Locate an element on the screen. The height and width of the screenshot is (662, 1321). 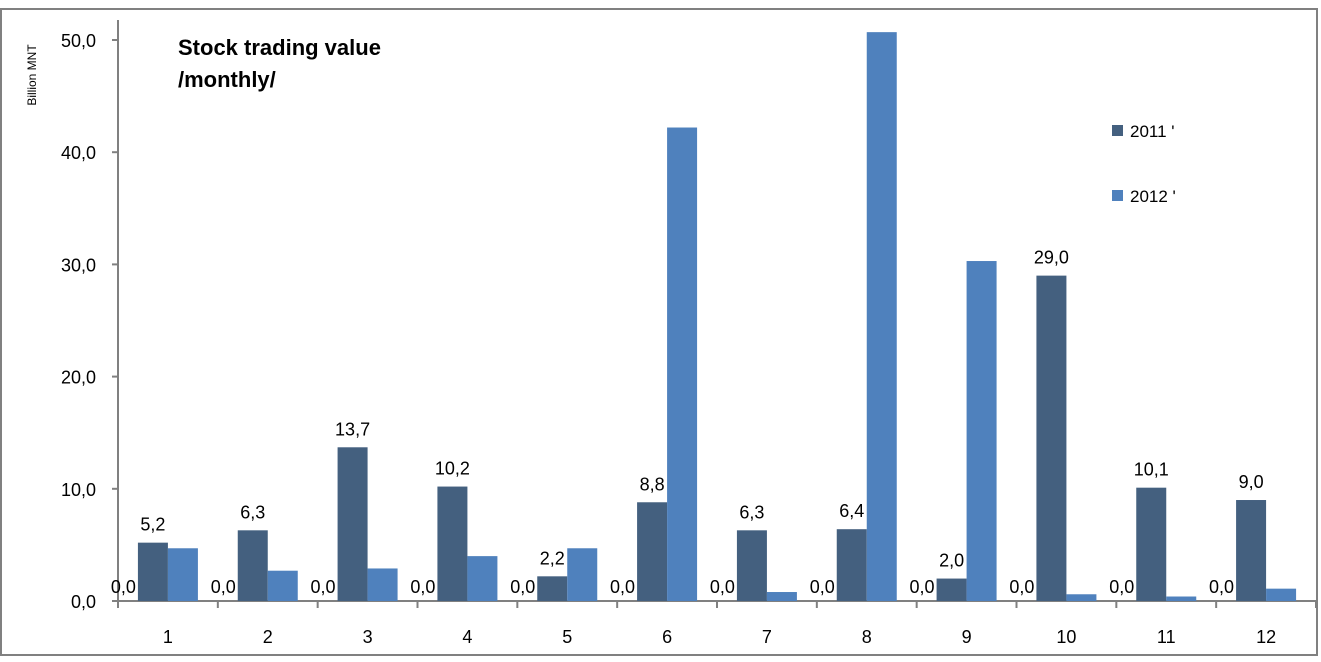
x-tick-label: 6 is located at coordinates (667, 637).